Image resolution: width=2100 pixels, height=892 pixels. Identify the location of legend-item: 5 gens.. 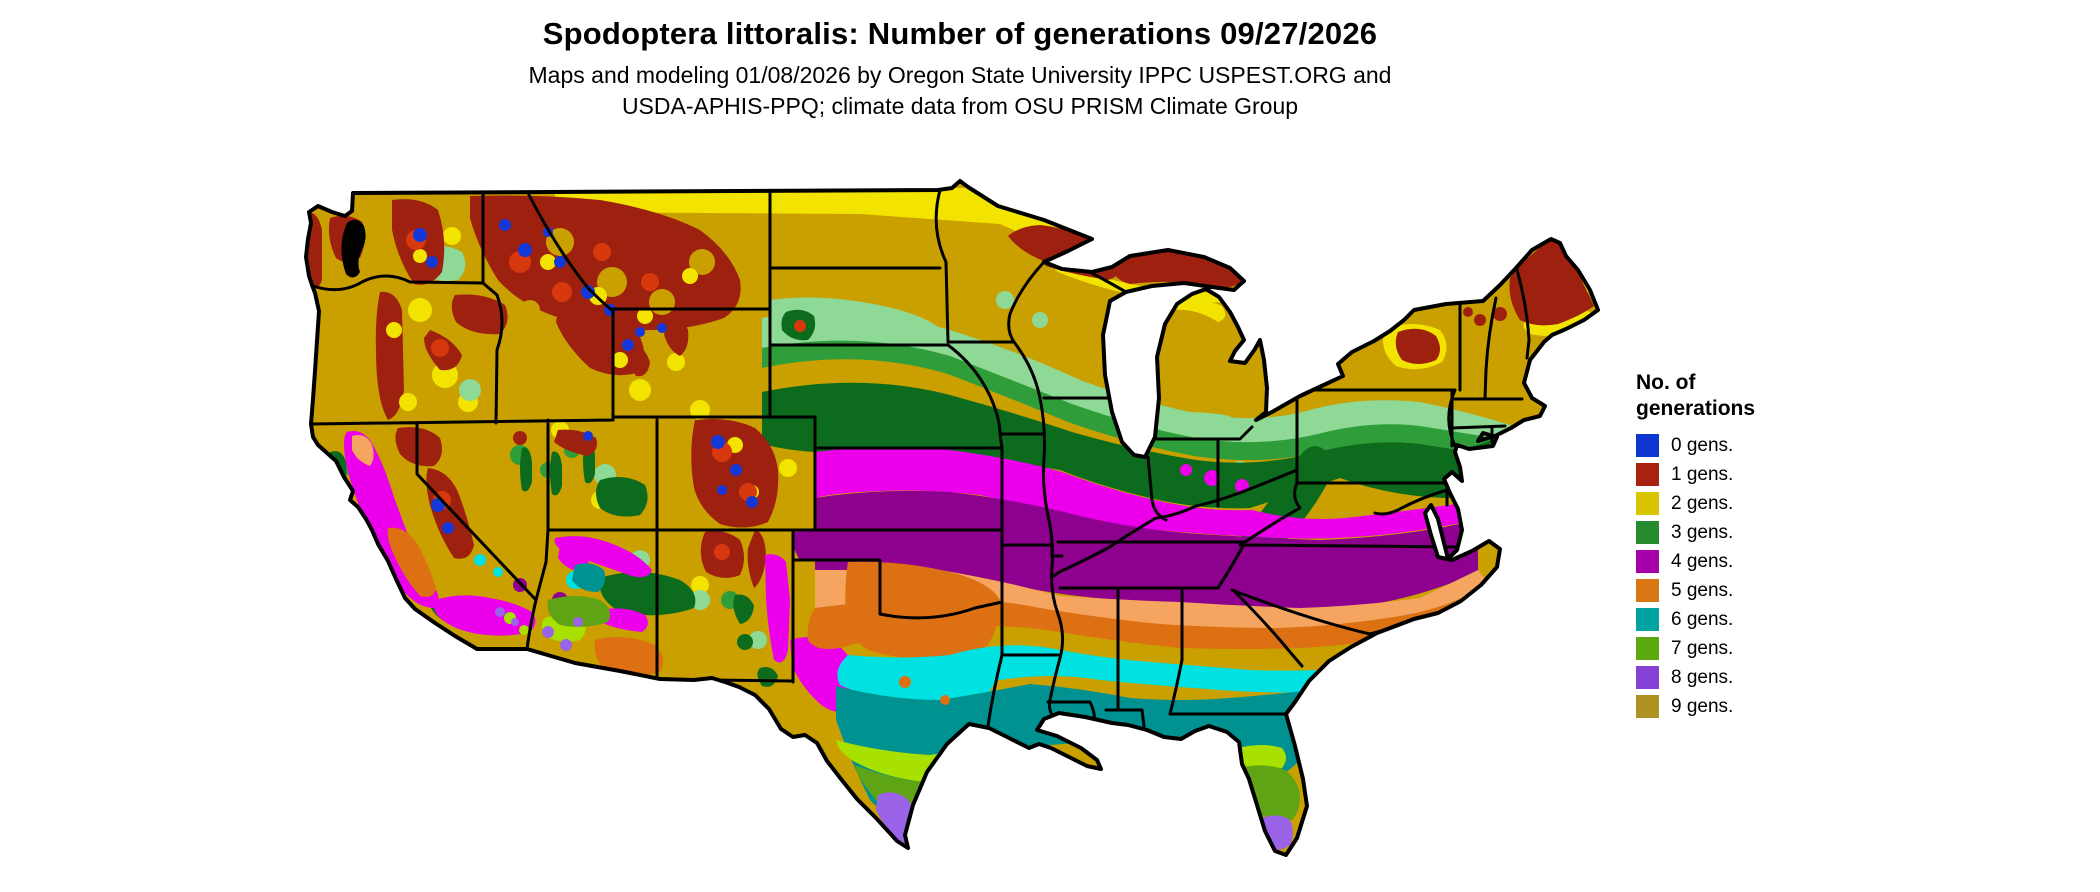
(1746, 590).